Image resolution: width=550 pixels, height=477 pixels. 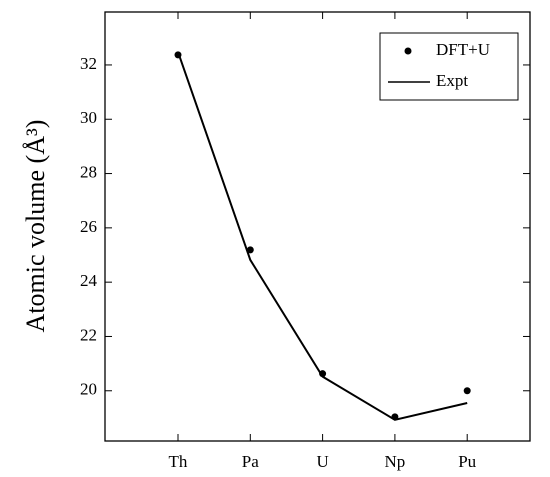 What do you see at coordinates (88, 226) in the screenshot?
I see `y-tick-label: 26` at bounding box center [88, 226].